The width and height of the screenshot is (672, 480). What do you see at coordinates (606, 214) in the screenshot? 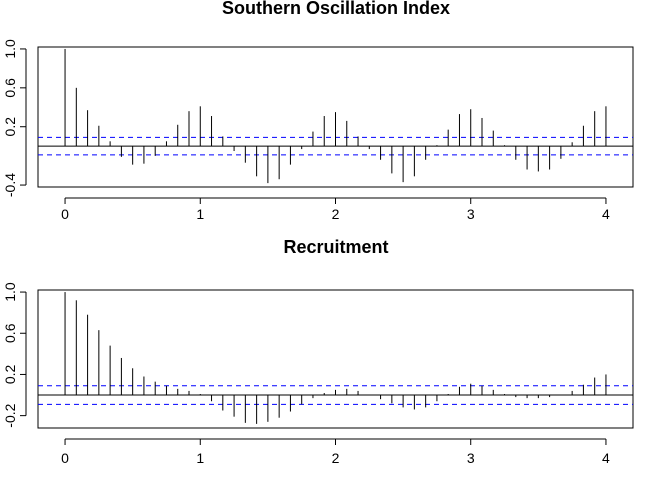
I see `soi-x-tick-label: 4` at bounding box center [606, 214].